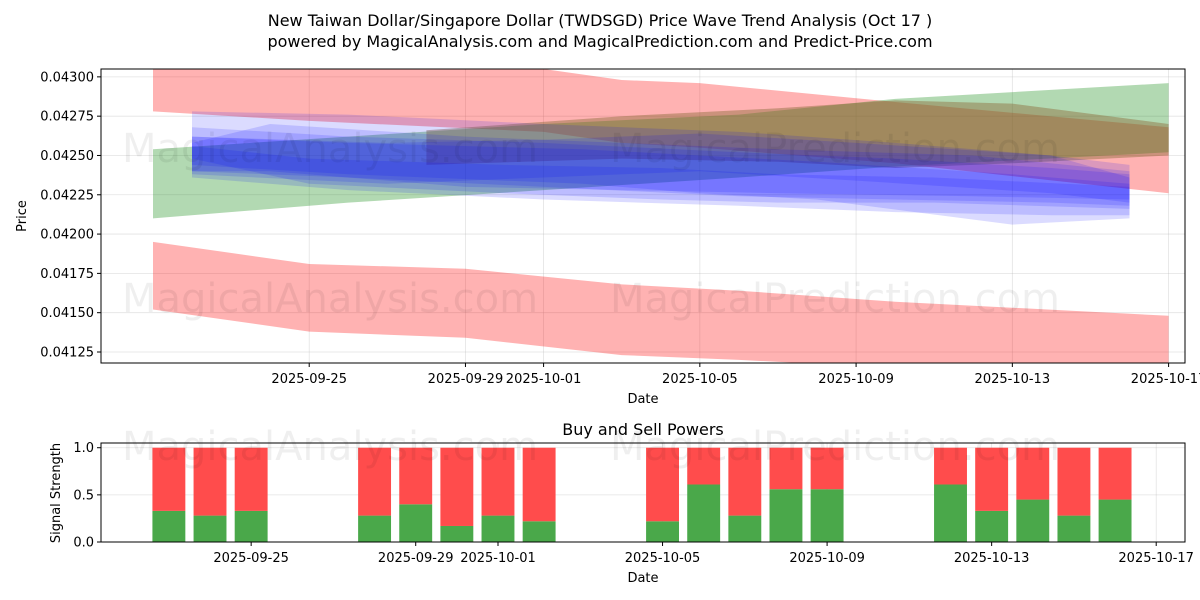 The width and height of the screenshot is (1200, 600). Describe the element at coordinates (544, 379) in the screenshot. I see `price-x-tick-label: 2025-10-01` at that location.